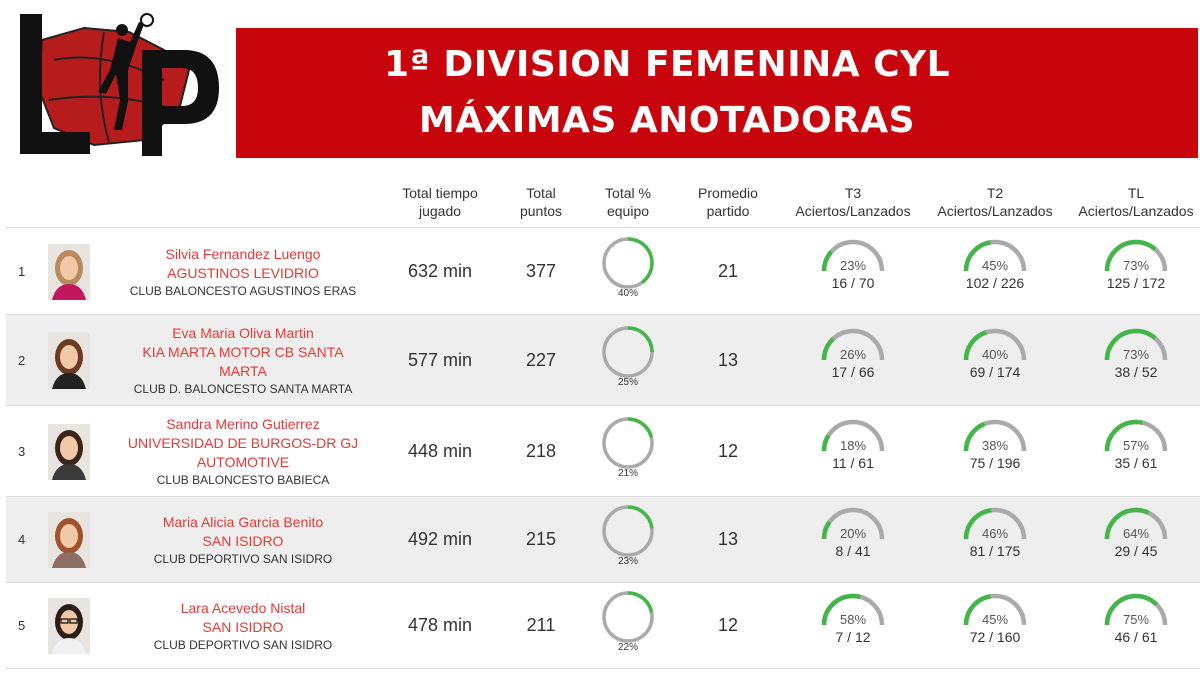 The image size is (1200, 675). I want to click on club-name: CLUB D. BALONCESTO SANTA MARTA, so click(243, 389).